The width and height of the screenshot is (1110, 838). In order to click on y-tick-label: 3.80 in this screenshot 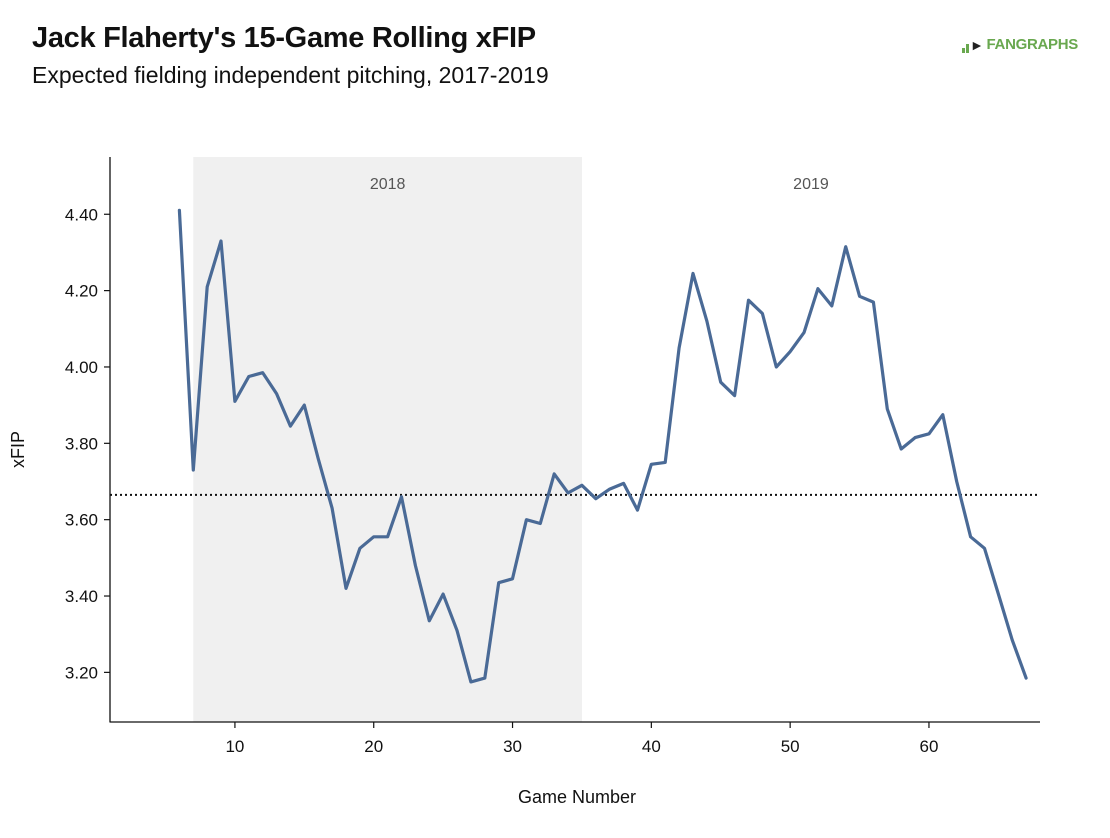, I will do `click(81, 443)`.